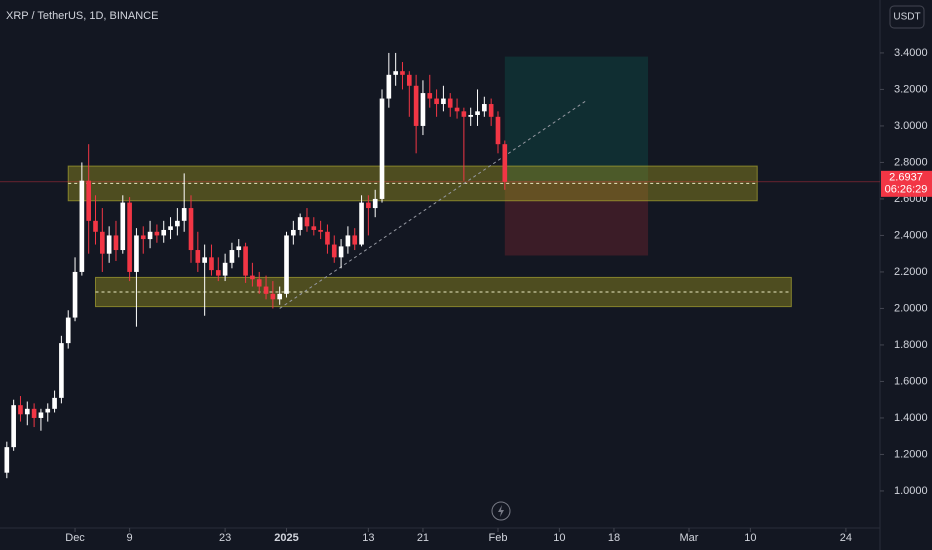 The image size is (932, 550). What do you see at coordinates (911, 308) in the screenshot?
I see `y-tick-label: 2.0000` at bounding box center [911, 308].